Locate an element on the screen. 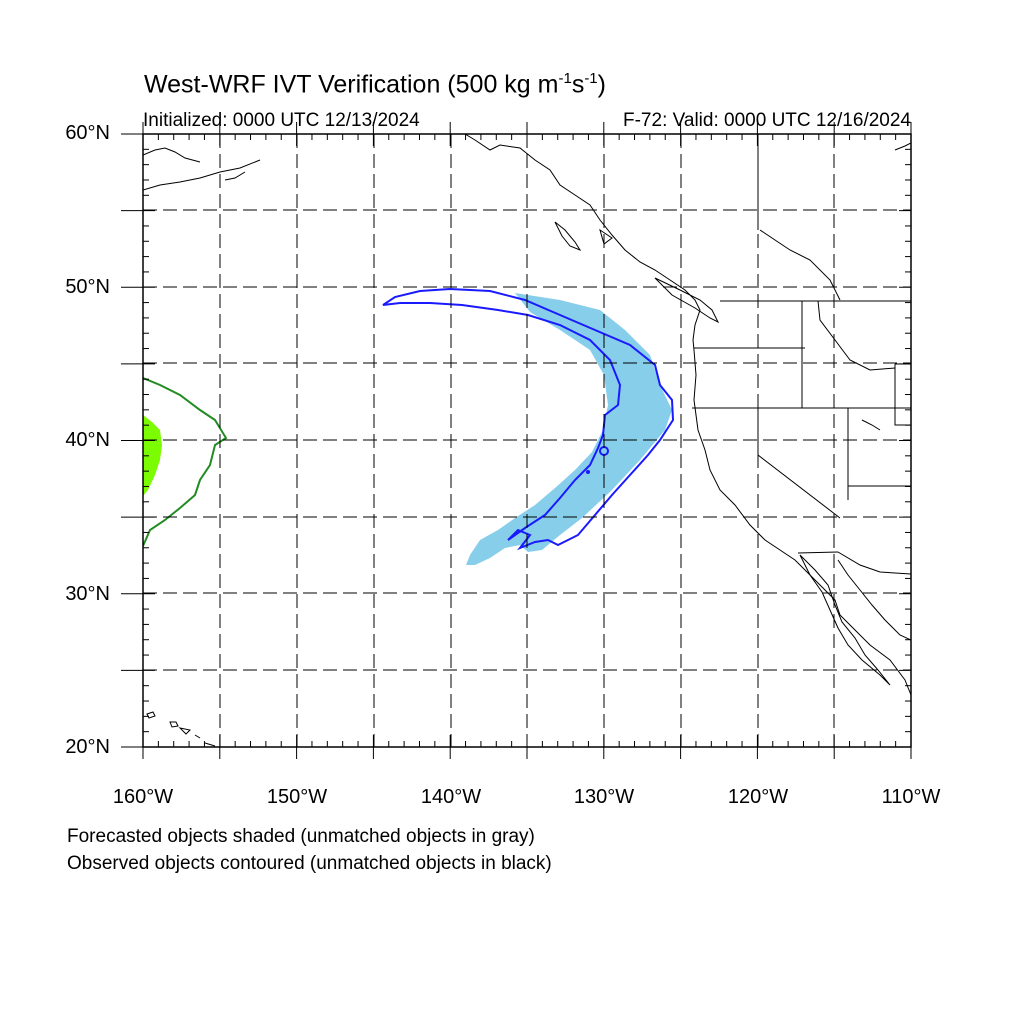 This screenshot has height=1024, width=1024. observed-dot is located at coordinates (588, 472).